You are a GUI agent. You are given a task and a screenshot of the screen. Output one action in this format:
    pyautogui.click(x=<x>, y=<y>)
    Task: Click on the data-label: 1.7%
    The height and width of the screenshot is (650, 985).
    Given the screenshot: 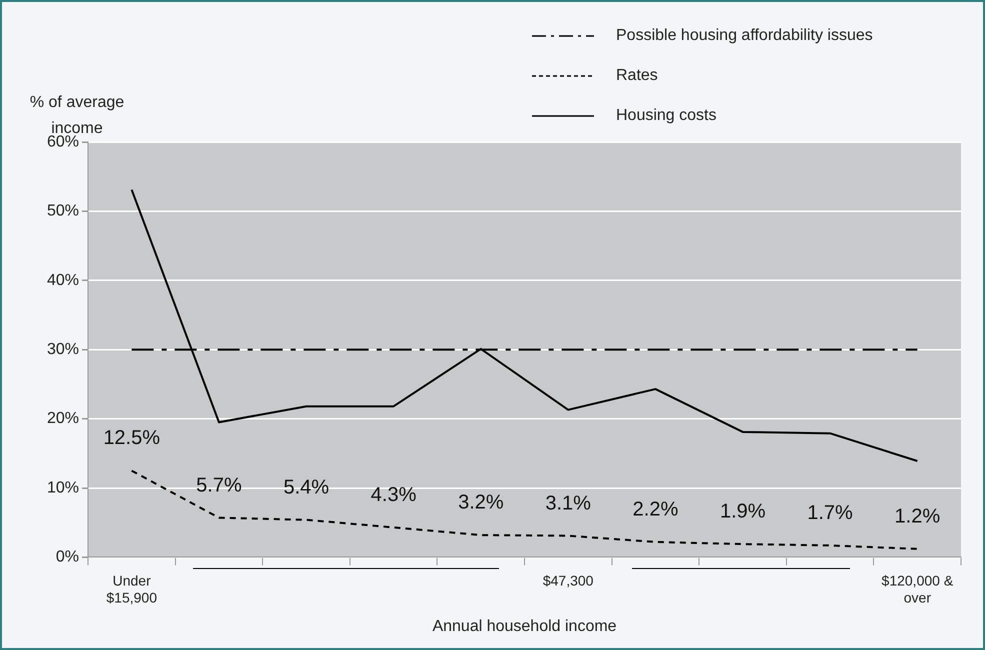 What is the action you would take?
    pyautogui.click(x=830, y=513)
    